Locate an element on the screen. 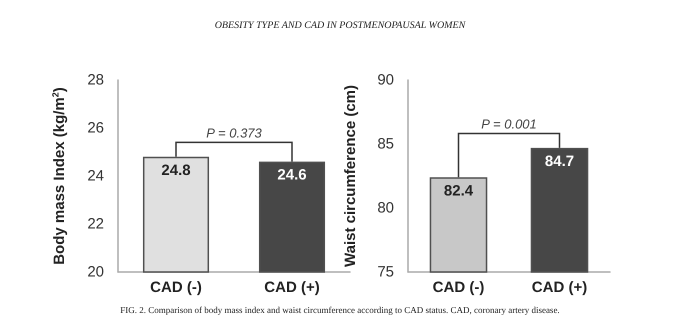 The width and height of the screenshot is (680, 333). y-axis-title: Body mass Index (kg/m2) is located at coordinates (59, 176).